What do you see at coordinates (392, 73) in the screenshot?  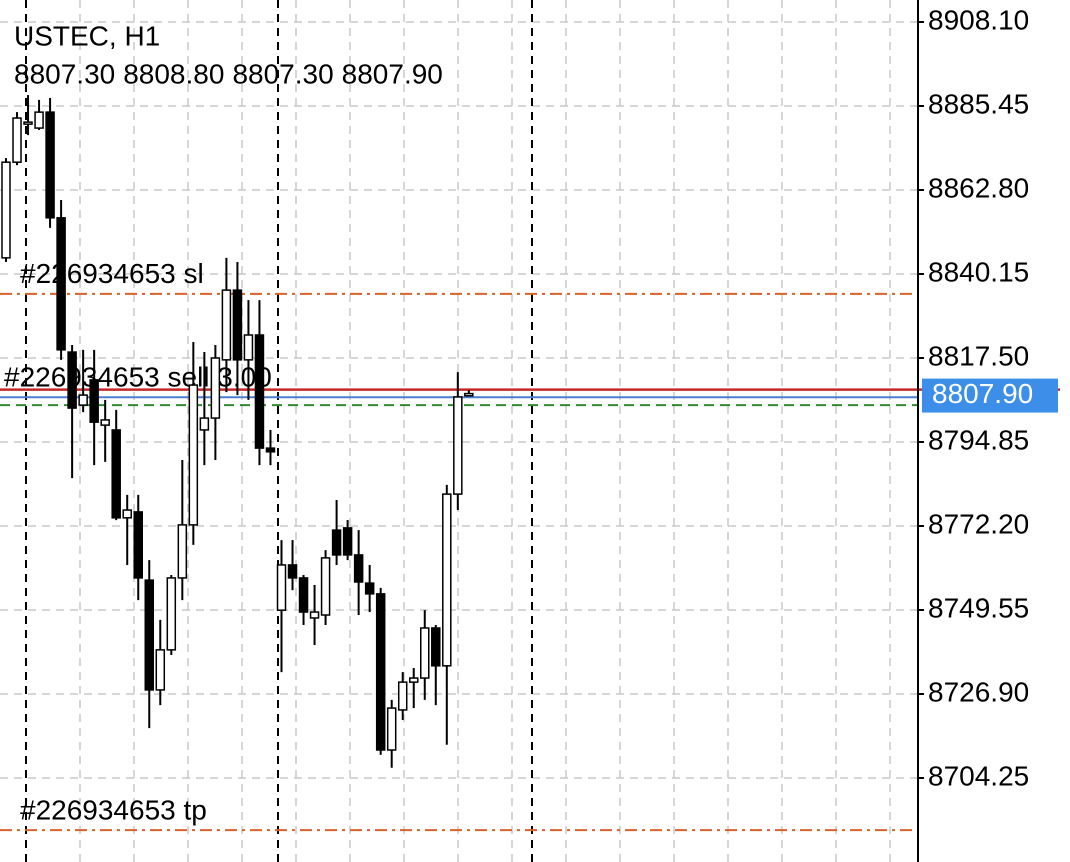 I see `ohlc-value: 8807.90` at bounding box center [392, 73].